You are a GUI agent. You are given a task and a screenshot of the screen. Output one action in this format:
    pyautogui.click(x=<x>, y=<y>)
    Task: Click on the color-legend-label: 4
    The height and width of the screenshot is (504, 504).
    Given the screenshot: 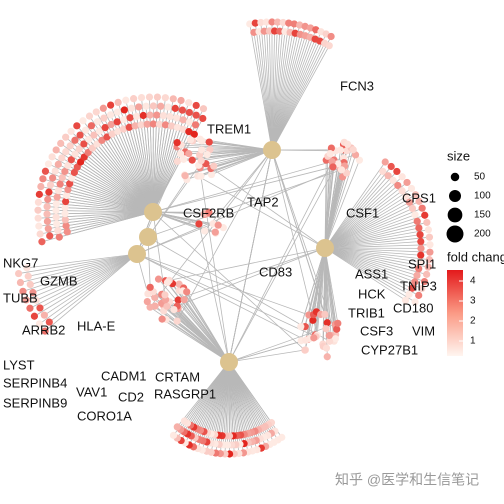 What is the action you would take?
    pyautogui.click(x=473, y=281)
    